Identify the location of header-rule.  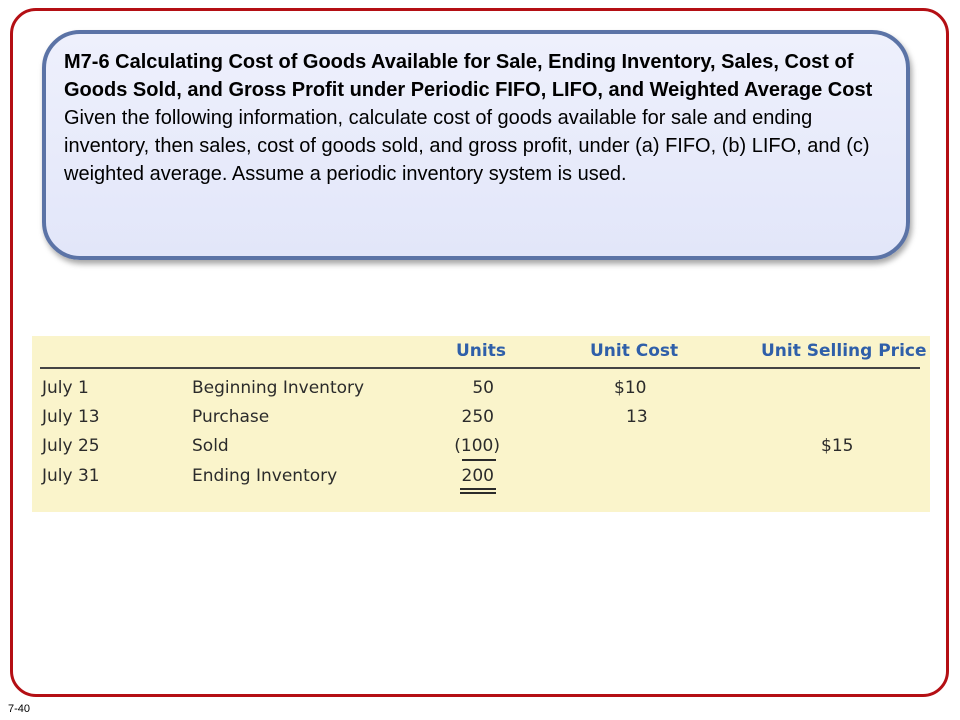
(480, 368).